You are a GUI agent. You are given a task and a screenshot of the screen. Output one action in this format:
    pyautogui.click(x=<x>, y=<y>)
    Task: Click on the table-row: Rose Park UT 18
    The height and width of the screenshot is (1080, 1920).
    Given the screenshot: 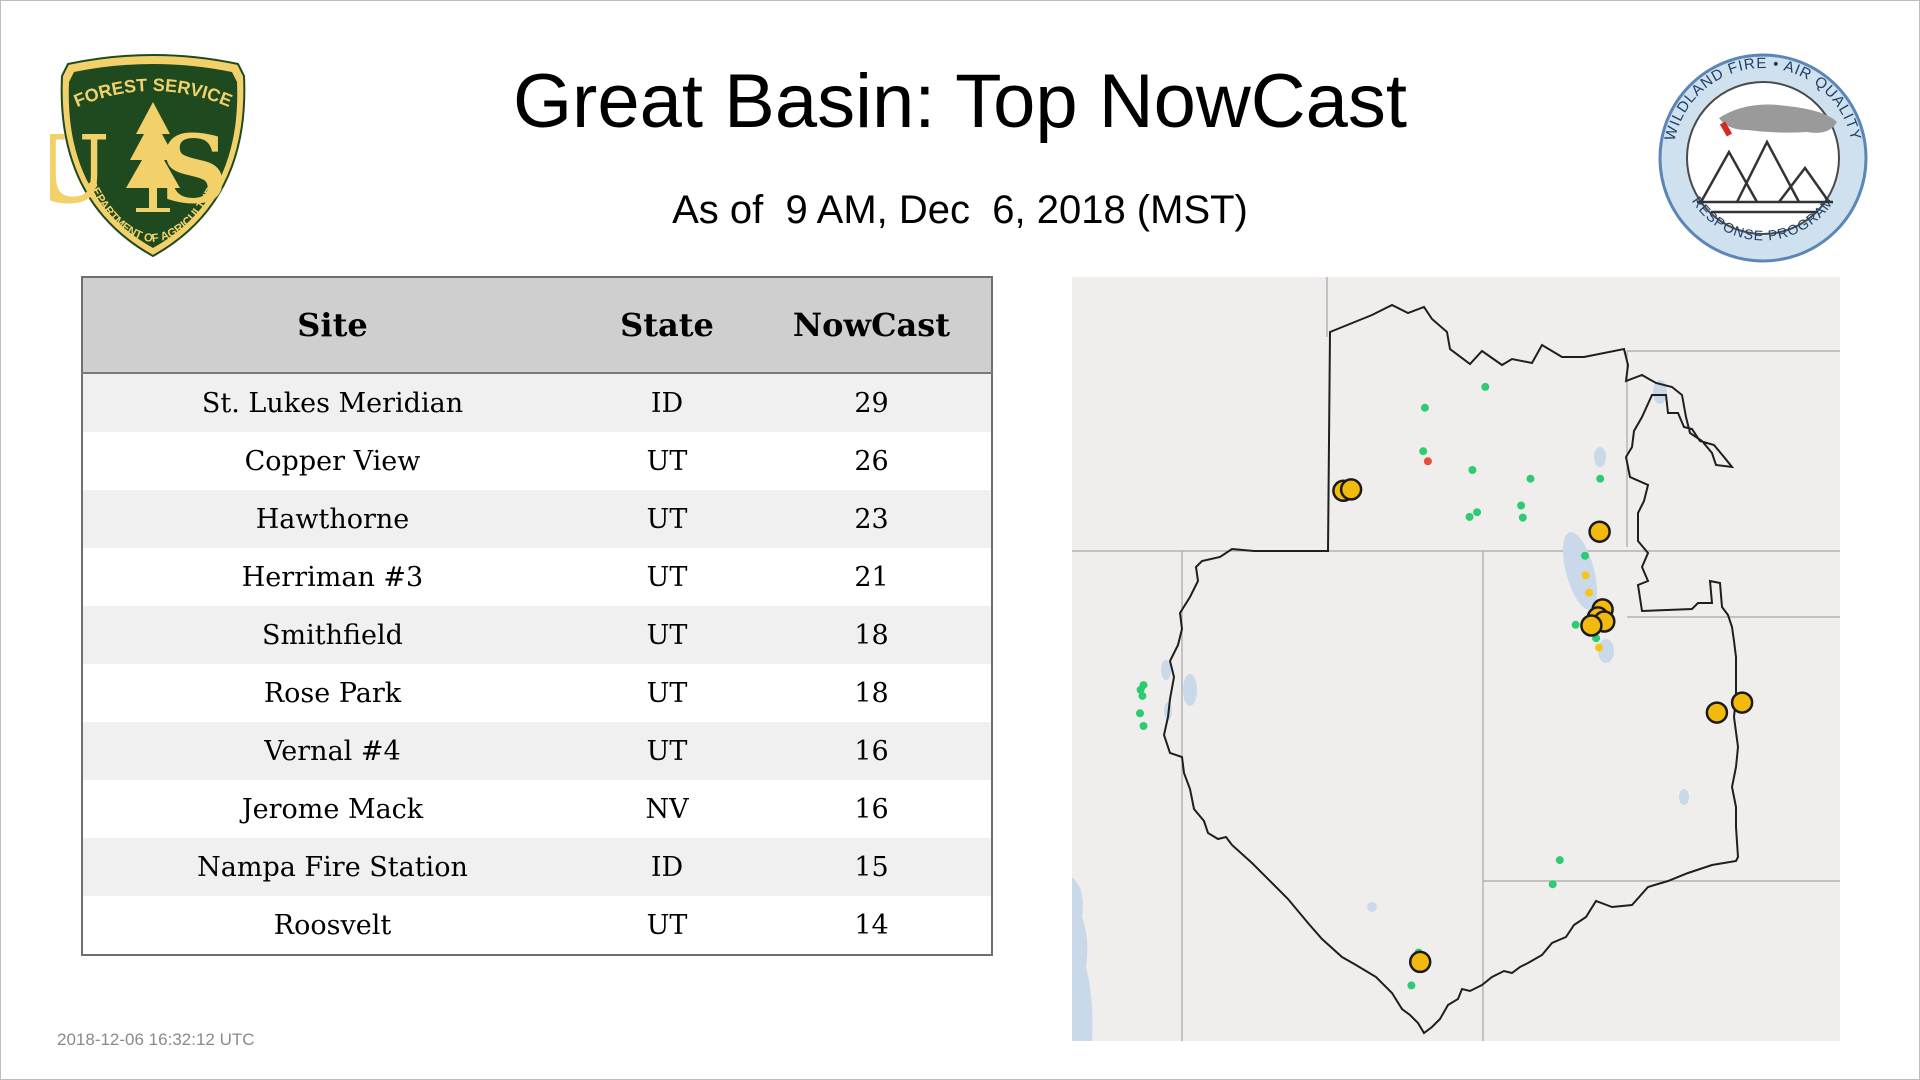 What is the action you would take?
    pyautogui.click(x=537, y=693)
    